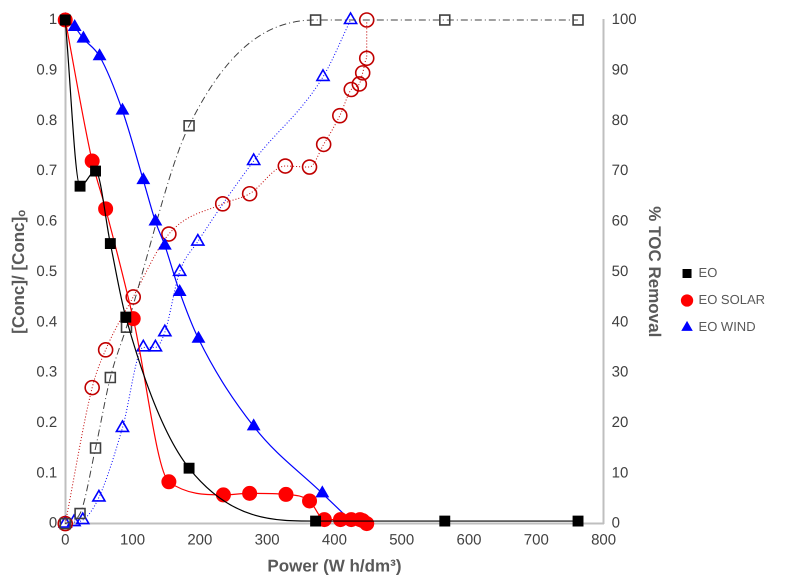 The height and width of the screenshot is (586, 785). I want to click on legend-label: EO SOLAR, so click(731, 300).